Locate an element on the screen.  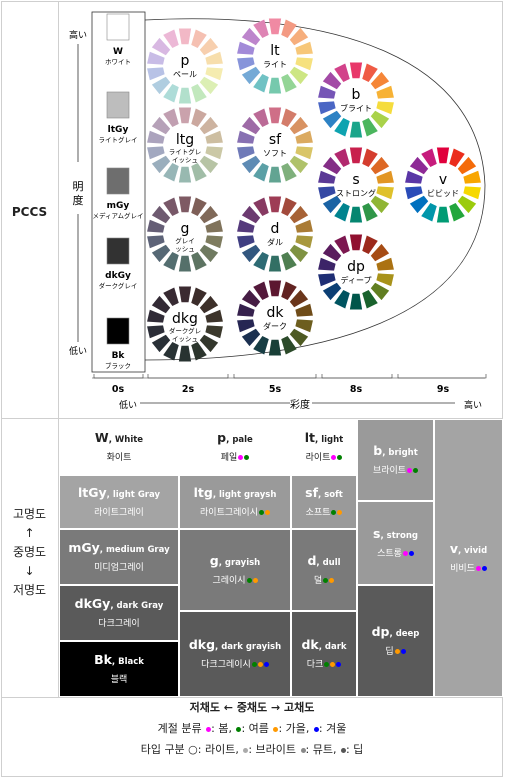
gray-name: ホワイト is located at coordinates (118, 62).